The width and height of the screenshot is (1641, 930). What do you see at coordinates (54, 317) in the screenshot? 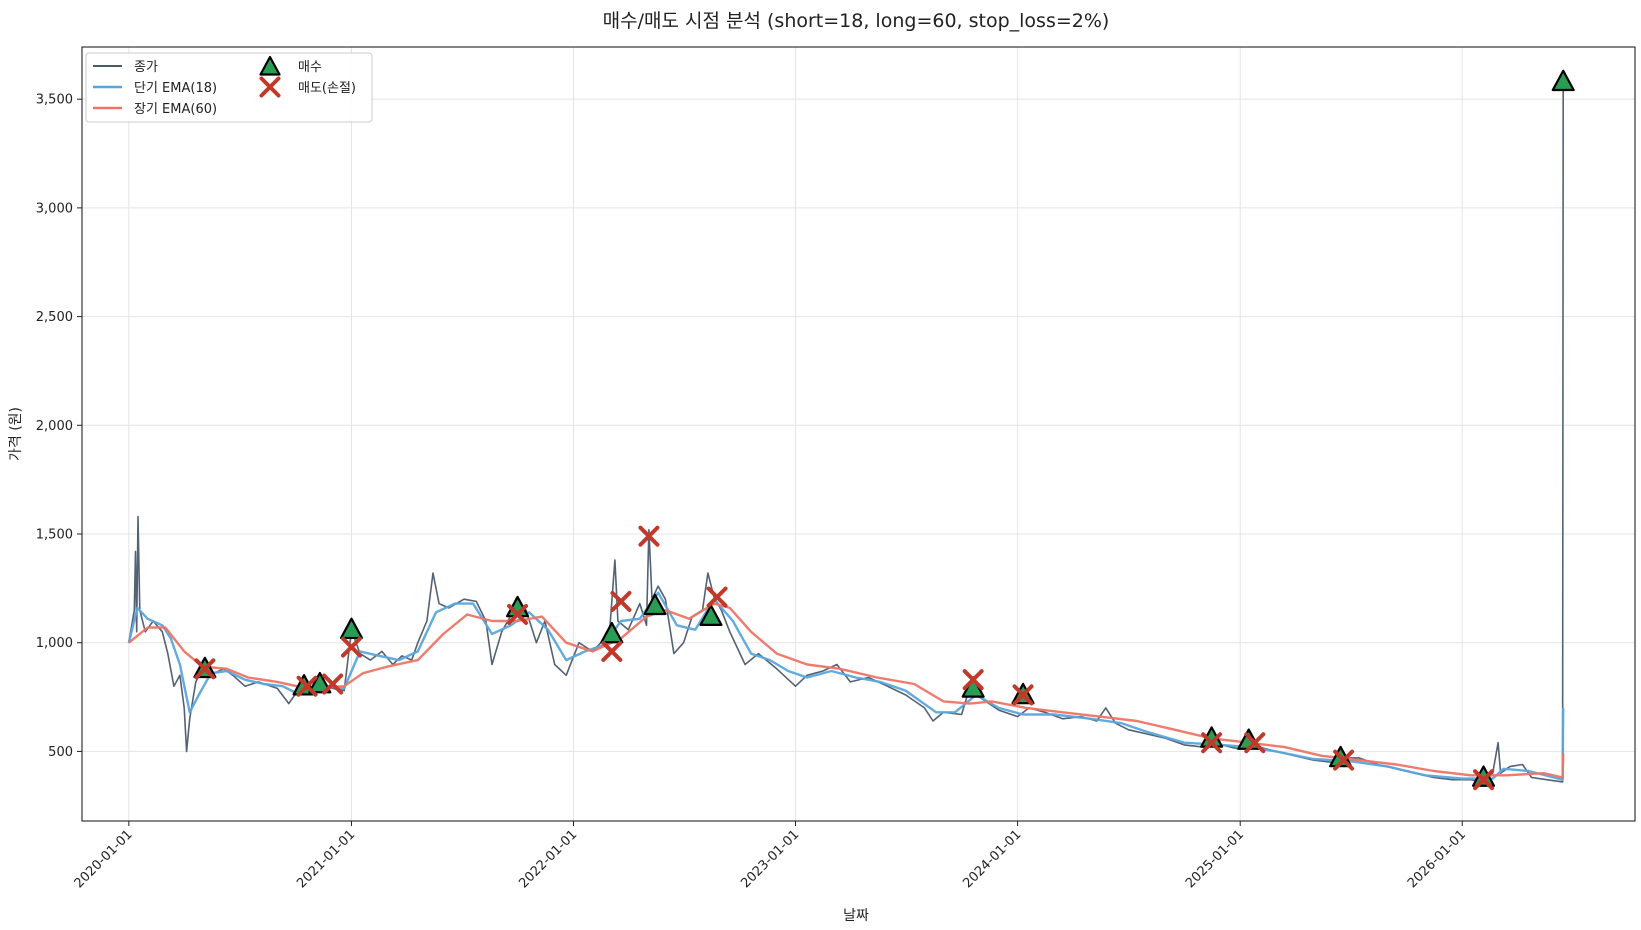
I see `y-tick-label: 2,500` at bounding box center [54, 317].